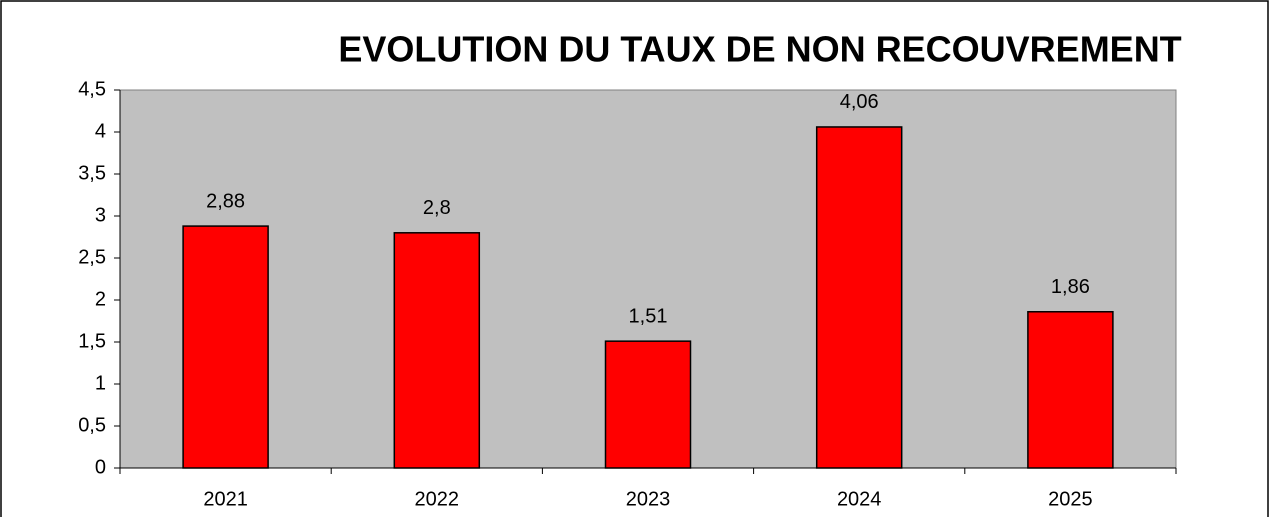 The image size is (1270, 517). Describe the element at coordinates (100, 299) in the screenshot. I see `y-tick-label: 2` at that location.